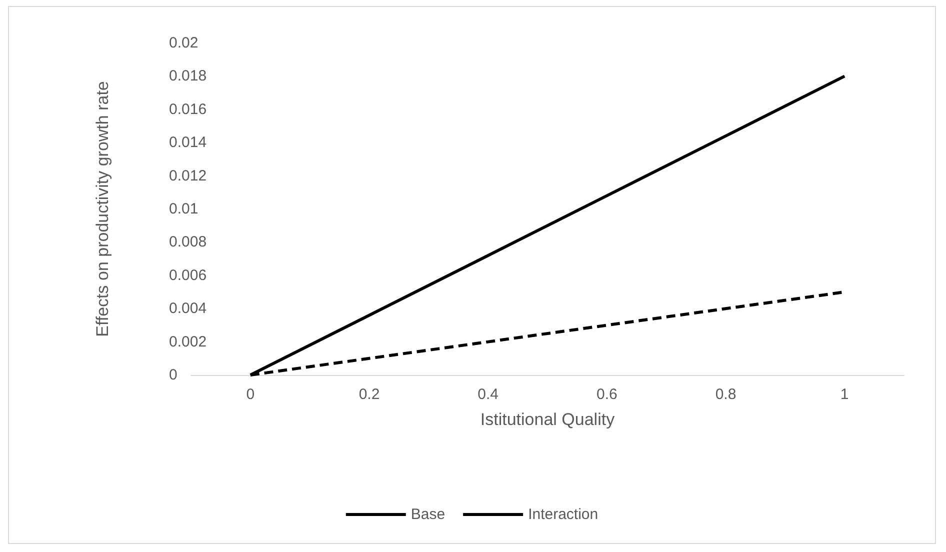 The height and width of the screenshot is (552, 946). Describe the element at coordinates (488, 394) in the screenshot. I see `x-tick-label: 0.4` at that location.